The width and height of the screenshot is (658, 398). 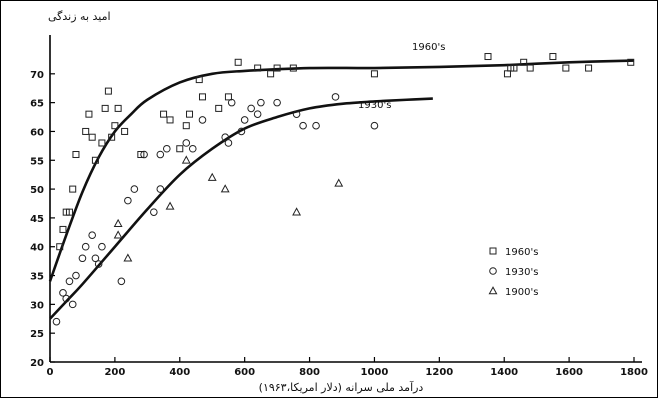 What do you see at coordinates (179, 372) in the screenshot?
I see `x-tick-label: 400` at bounding box center [179, 372].